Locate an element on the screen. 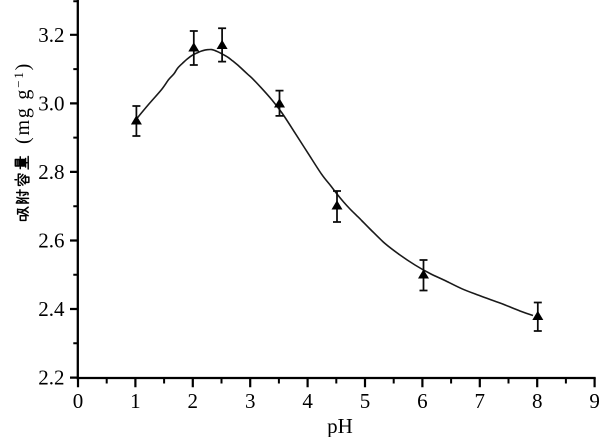  svg-text: 4 is located at coordinates (307, 401).